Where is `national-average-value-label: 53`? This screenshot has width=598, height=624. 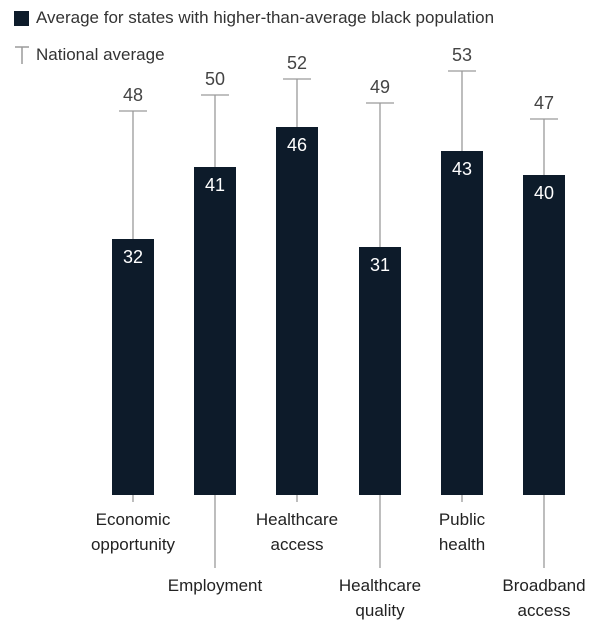 national-average-value-label: 53 is located at coordinates (462, 55).